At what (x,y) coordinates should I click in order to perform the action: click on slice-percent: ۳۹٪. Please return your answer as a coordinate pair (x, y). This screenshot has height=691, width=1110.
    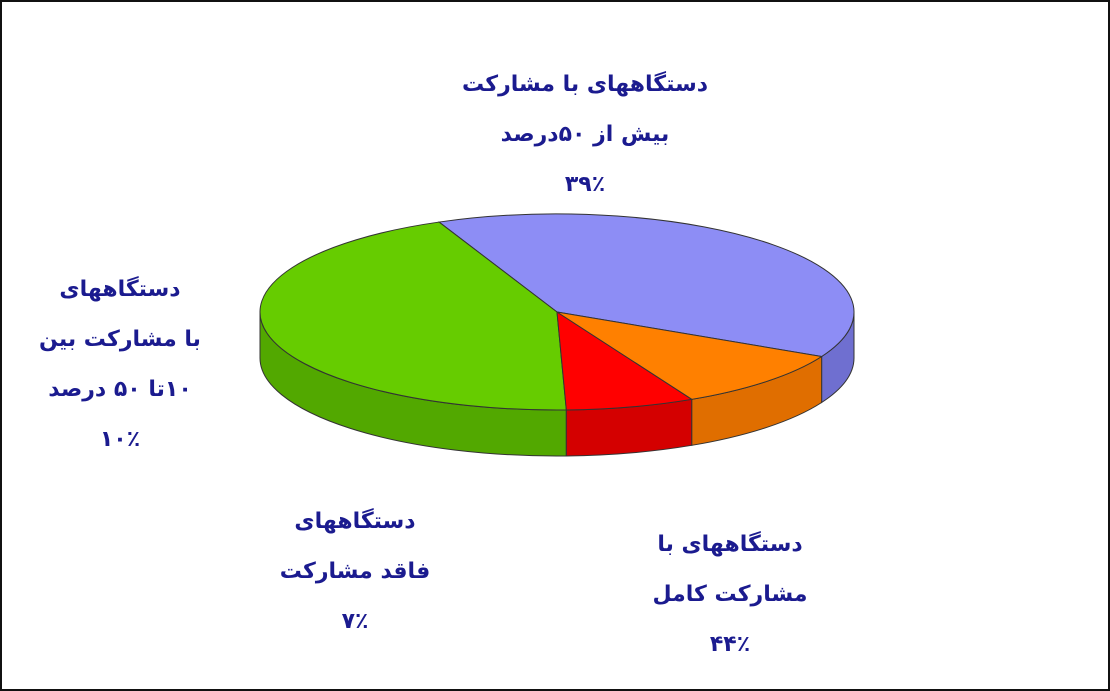
    Looking at the image, I should click on (585, 184).